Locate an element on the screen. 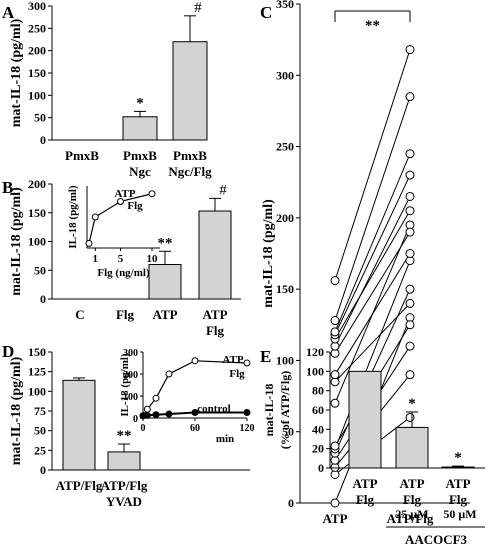  inset-x-tick-label: 120 is located at coordinates (247, 428).